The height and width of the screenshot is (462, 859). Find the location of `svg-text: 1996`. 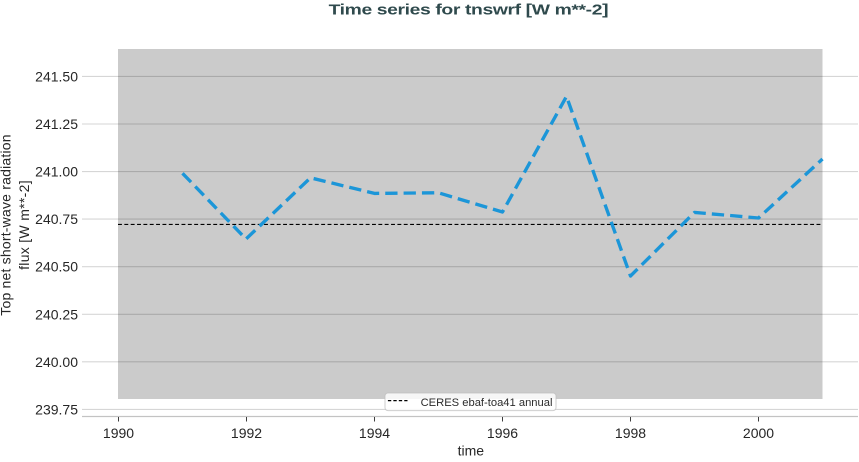

svg-text: 1996 is located at coordinates (502, 433).